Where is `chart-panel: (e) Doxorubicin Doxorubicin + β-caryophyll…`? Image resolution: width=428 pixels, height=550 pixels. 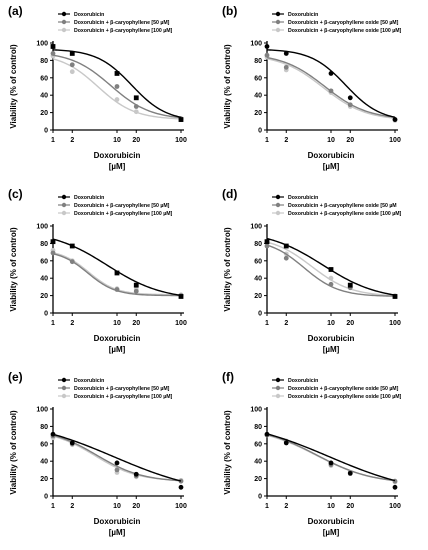
chart-panel: (e) Doxorubicin Doxorubicin + β-caryophyll… is located at coordinates (97, 453).